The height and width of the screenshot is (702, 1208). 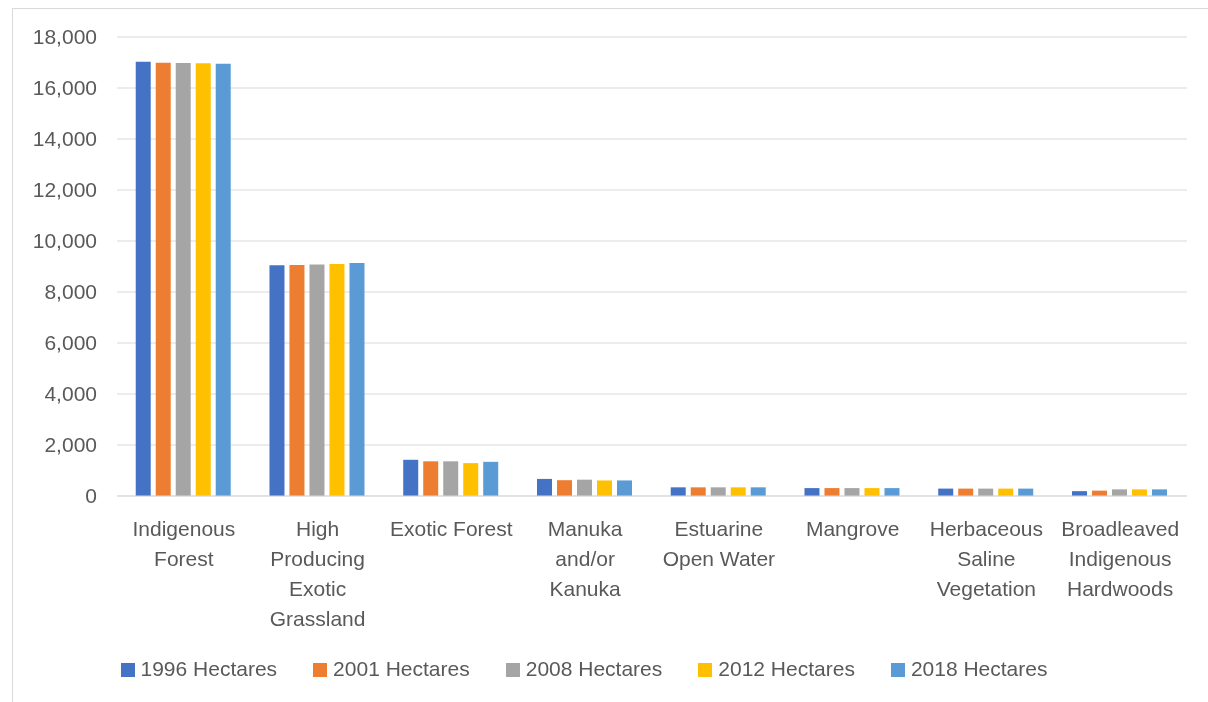 What do you see at coordinates (451, 528) in the screenshot?
I see `x-tick-label: Exotic Forest` at bounding box center [451, 528].